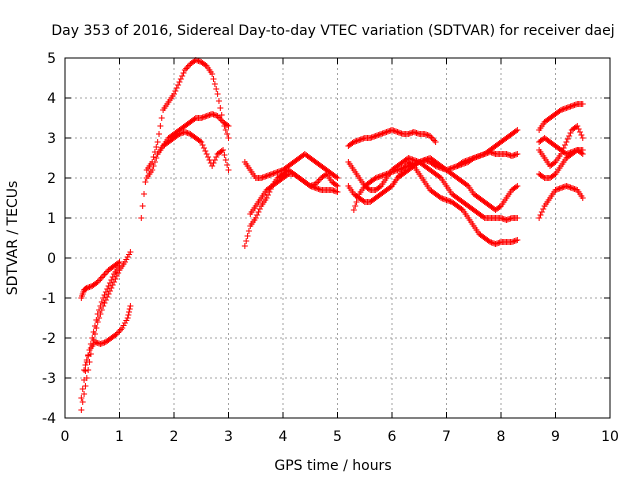 This screenshot has width=640, height=480. What do you see at coordinates (555, 437) in the screenshot?
I see `x-tick-label: 9` at bounding box center [555, 437].